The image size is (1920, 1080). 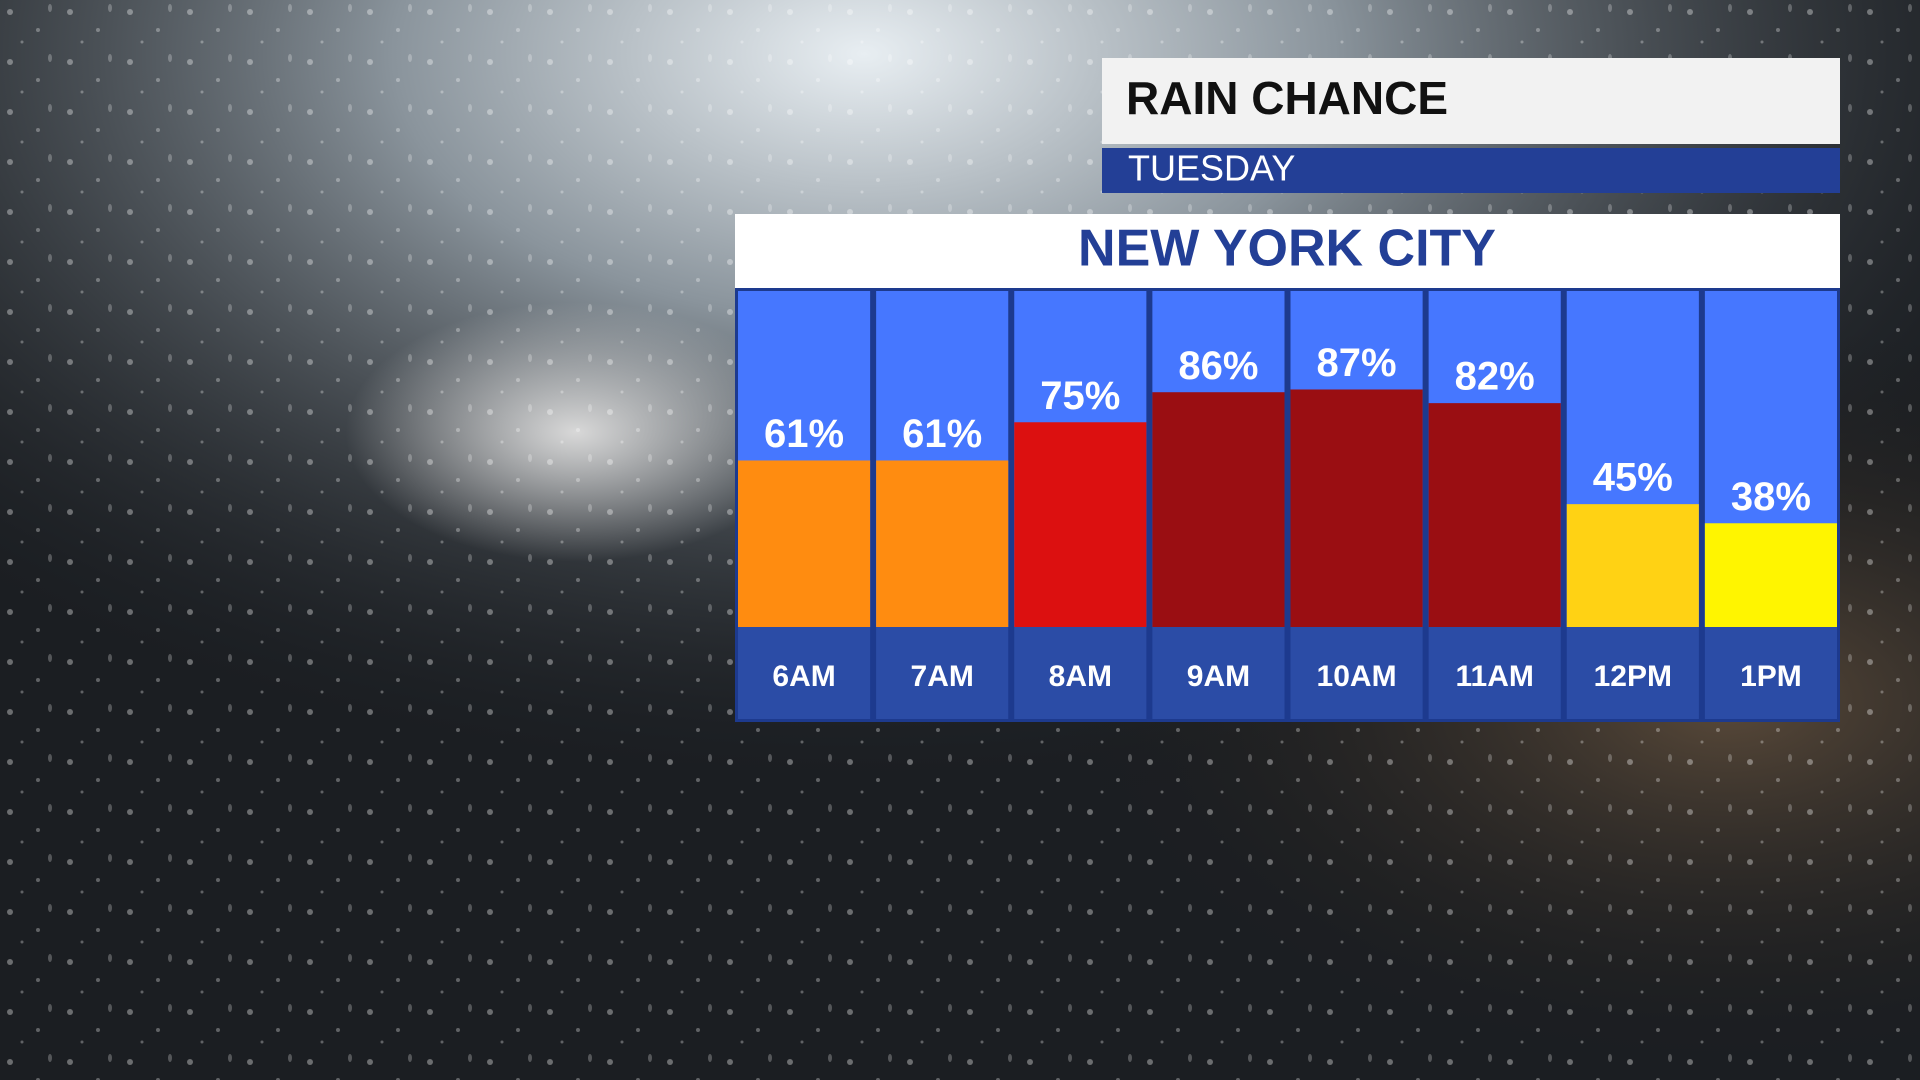 I want to click on data-label: 82%, so click(x=1495, y=377).